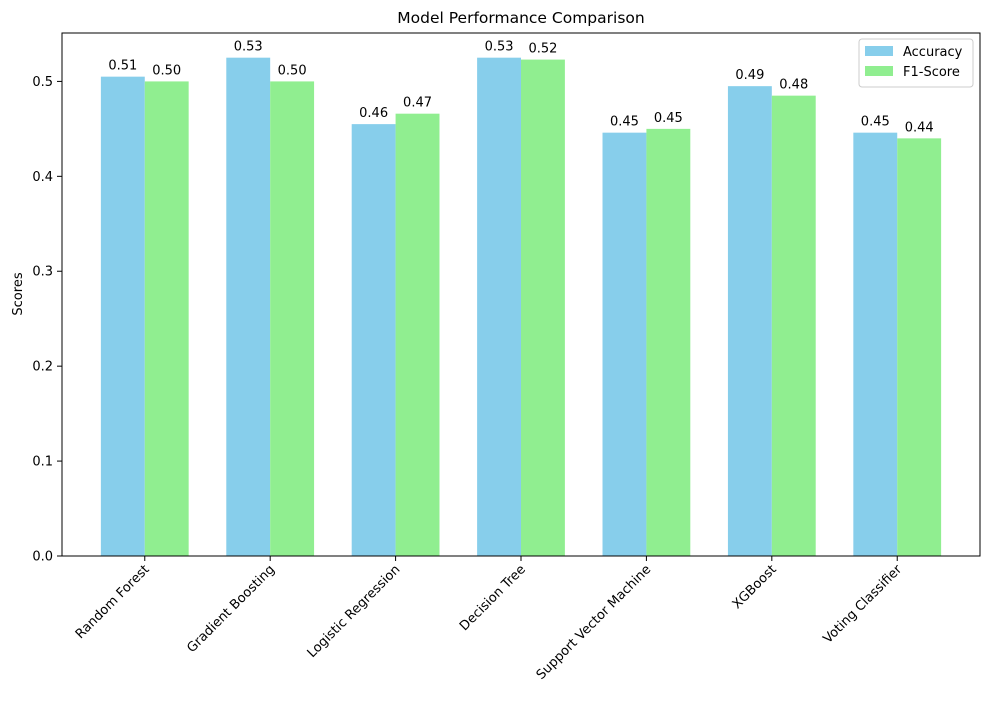 This screenshot has width=989, height=703. What do you see at coordinates (166, 70) in the screenshot?
I see `data-label-f1-score-0: 0.50` at bounding box center [166, 70].